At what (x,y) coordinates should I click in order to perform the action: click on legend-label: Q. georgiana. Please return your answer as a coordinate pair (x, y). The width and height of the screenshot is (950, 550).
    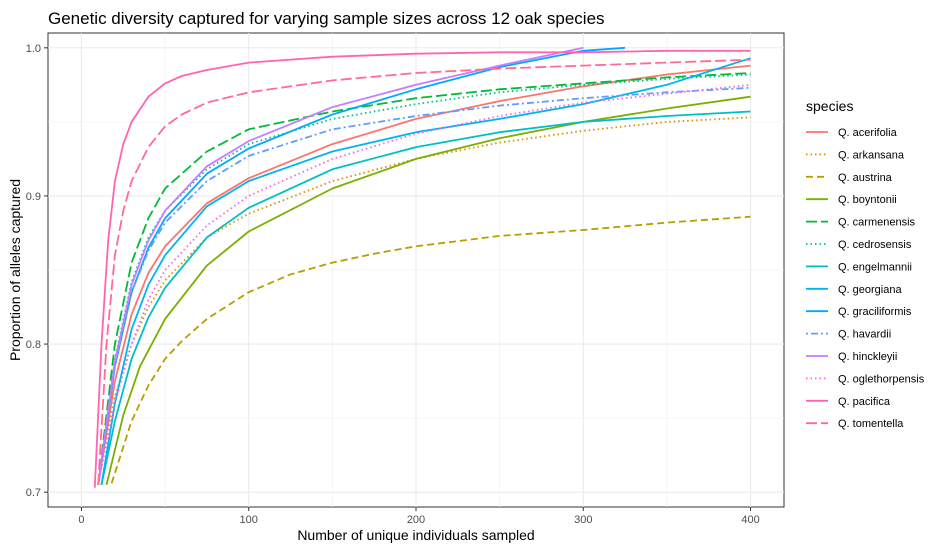
    Looking at the image, I should click on (870, 290).